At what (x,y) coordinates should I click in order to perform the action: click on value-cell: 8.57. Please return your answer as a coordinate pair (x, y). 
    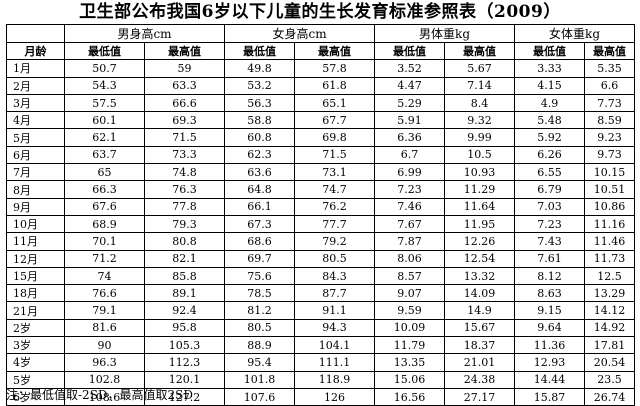
    Looking at the image, I should click on (410, 276).